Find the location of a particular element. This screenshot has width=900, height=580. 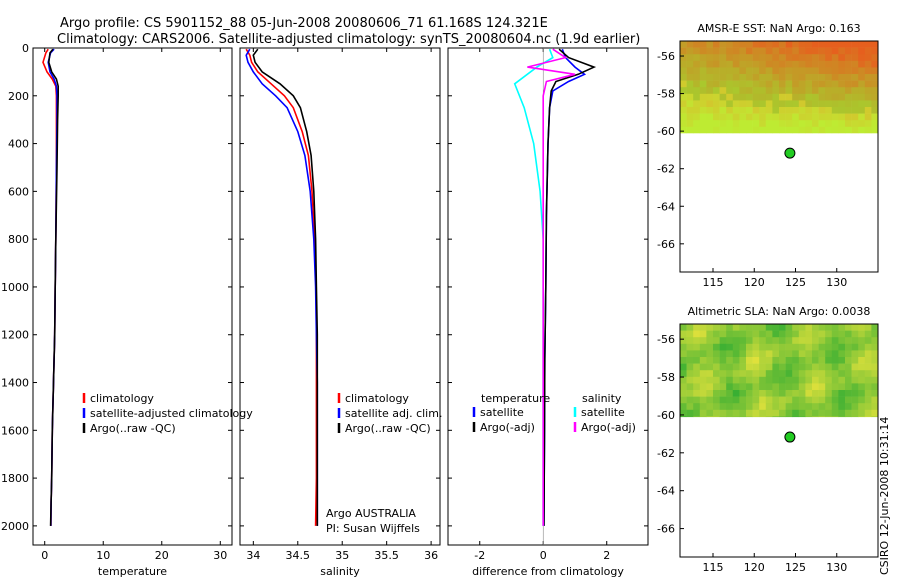

legend-label: climatology is located at coordinates (122, 398).